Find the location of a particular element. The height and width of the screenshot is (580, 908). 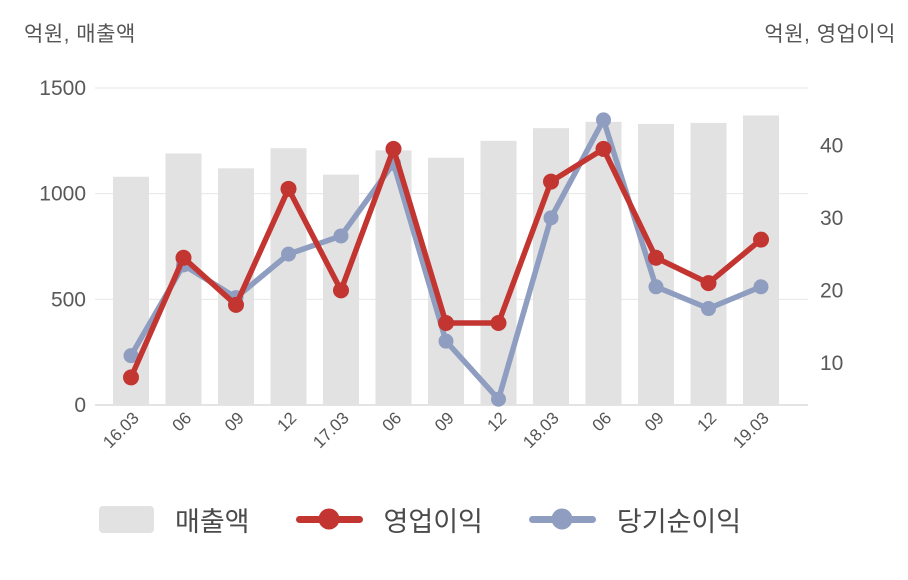

legend-label-operating-profit: 영업이익 is located at coordinates (433, 522).